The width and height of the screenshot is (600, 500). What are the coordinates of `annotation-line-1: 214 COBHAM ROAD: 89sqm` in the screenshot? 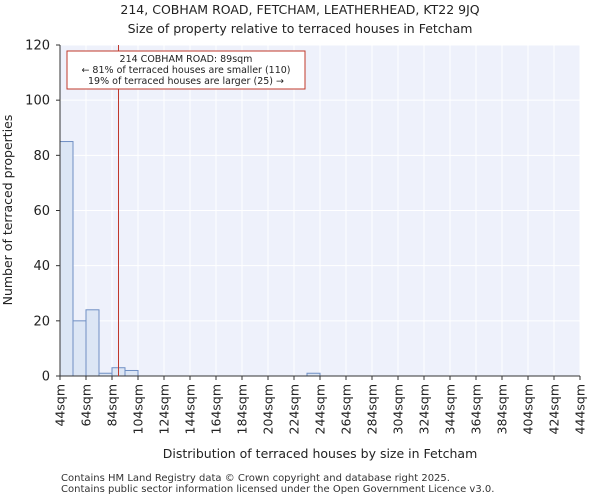 It's located at (186, 59).